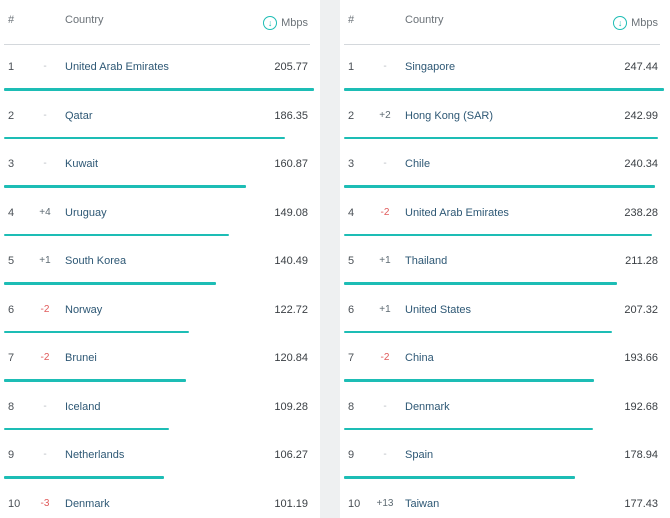  What do you see at coordinates (426, 261) in the screenshot?
I see `country-name-link: Thailand` at bounding box center [426, 261].